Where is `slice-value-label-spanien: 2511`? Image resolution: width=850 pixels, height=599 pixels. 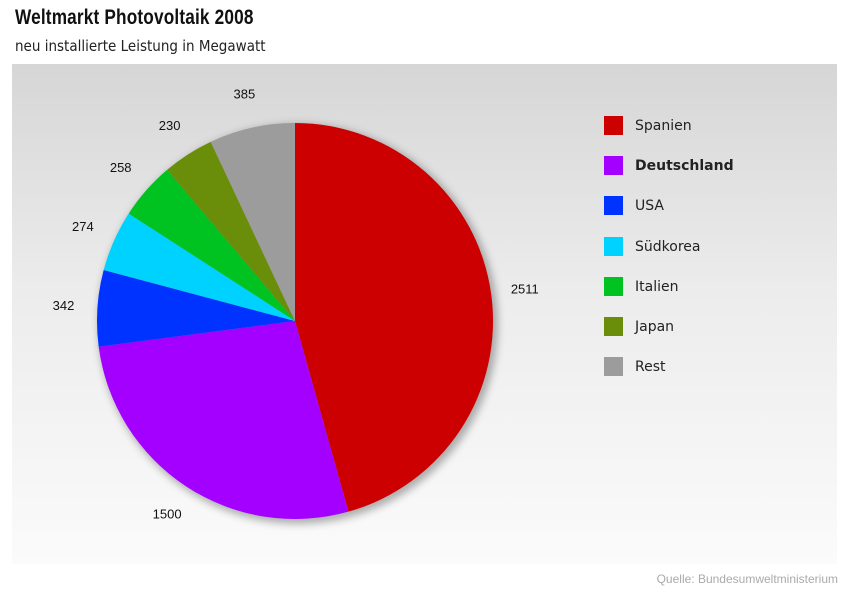 slice-value-label-spanien: 2511 is located at coordinates (525, 288).